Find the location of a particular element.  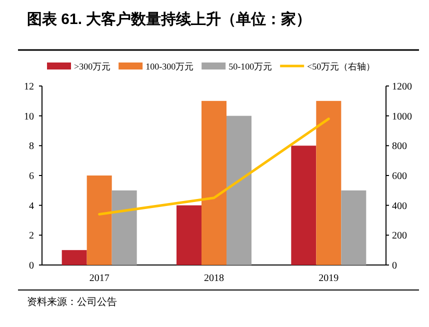

y2-tick-label: 0 is located at coordinates (394, 266).